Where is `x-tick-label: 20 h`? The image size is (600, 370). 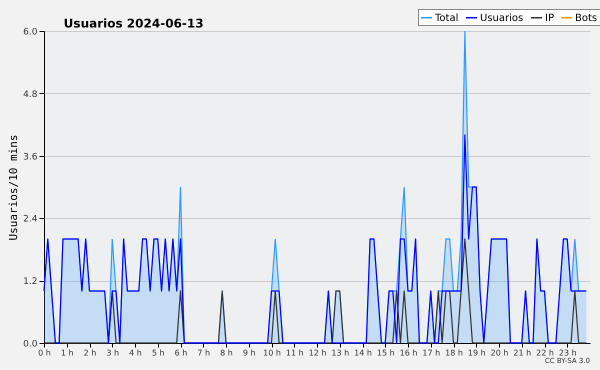
x-tick-label: 20 h is located at coordinates (499, 353).